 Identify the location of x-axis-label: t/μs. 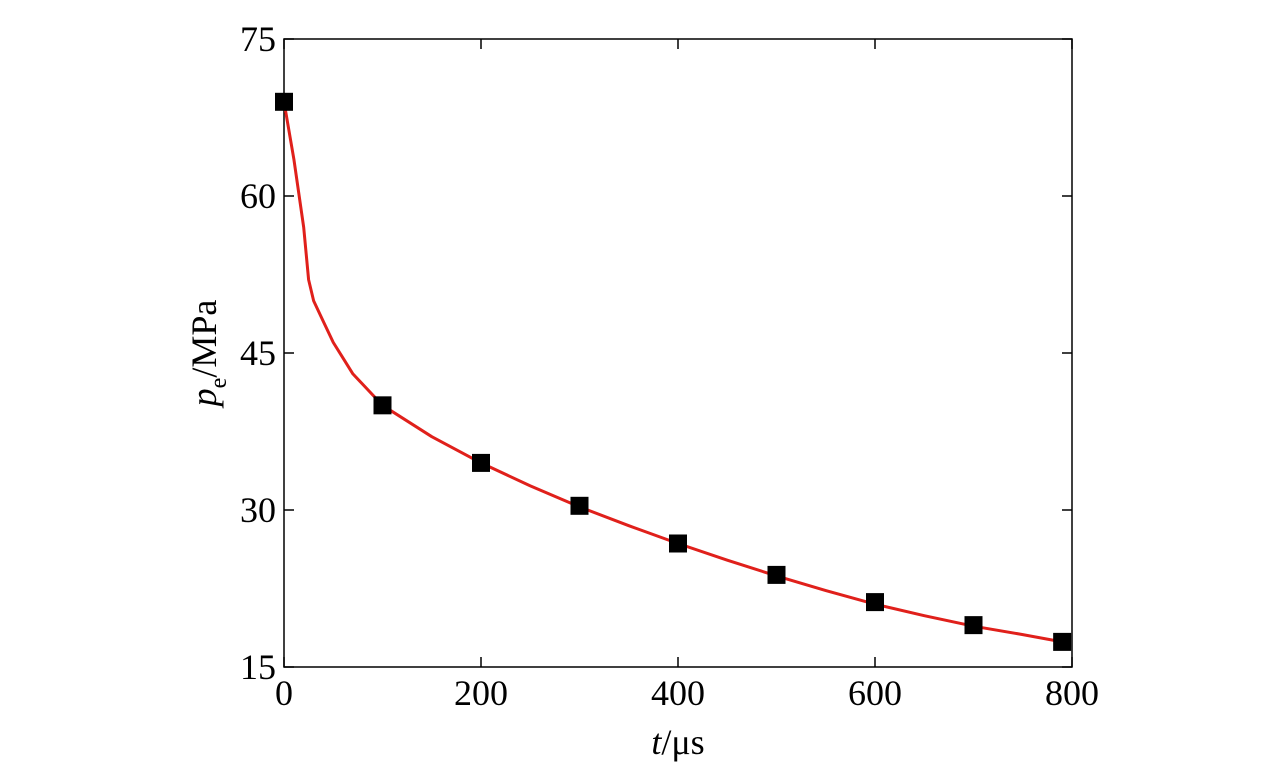
(677, 742).